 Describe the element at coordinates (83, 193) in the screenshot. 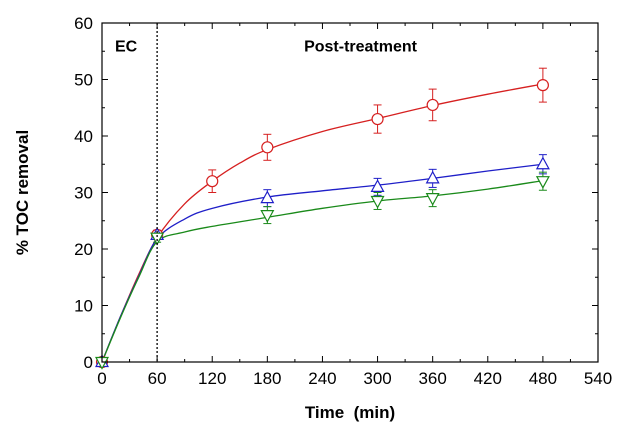

I see `y-tick-label: 30` at that location.